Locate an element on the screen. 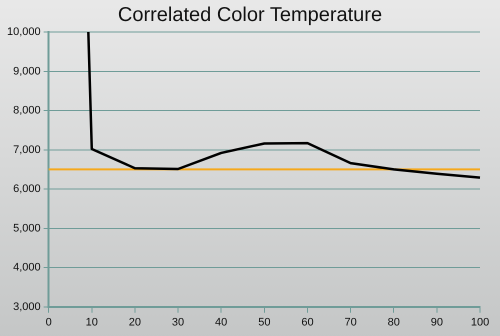 The height and width of the screenshot is (336, 500). y-tick-label: 3,000 is located at coordinates (27, 306).